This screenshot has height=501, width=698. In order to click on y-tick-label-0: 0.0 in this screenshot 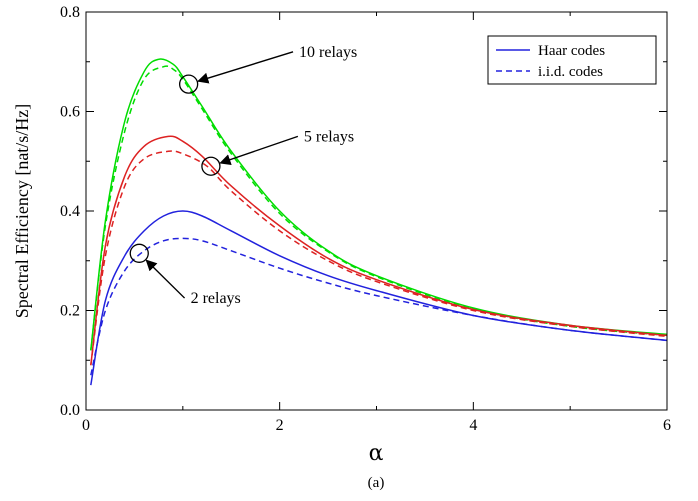, I will do `click(70, 410)`.